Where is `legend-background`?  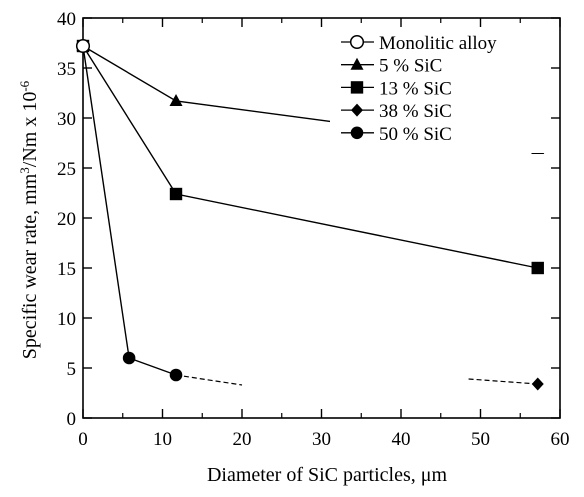
legend-background is located at coordinates (437, 90).